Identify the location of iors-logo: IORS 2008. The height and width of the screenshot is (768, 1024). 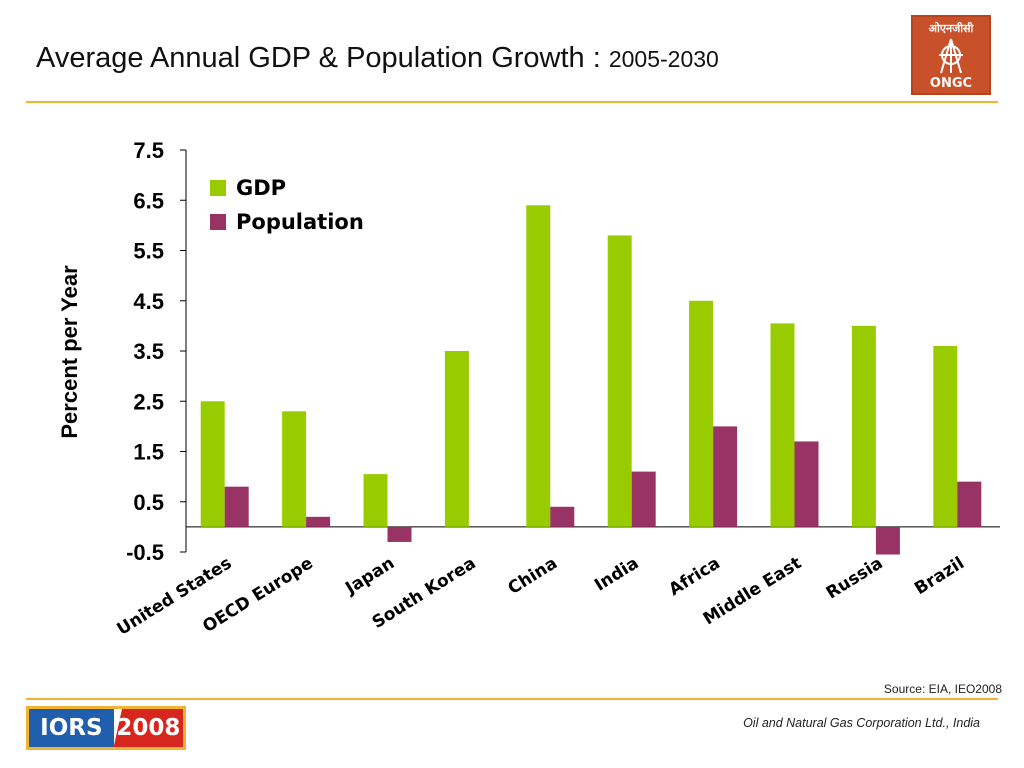
(106, 728).